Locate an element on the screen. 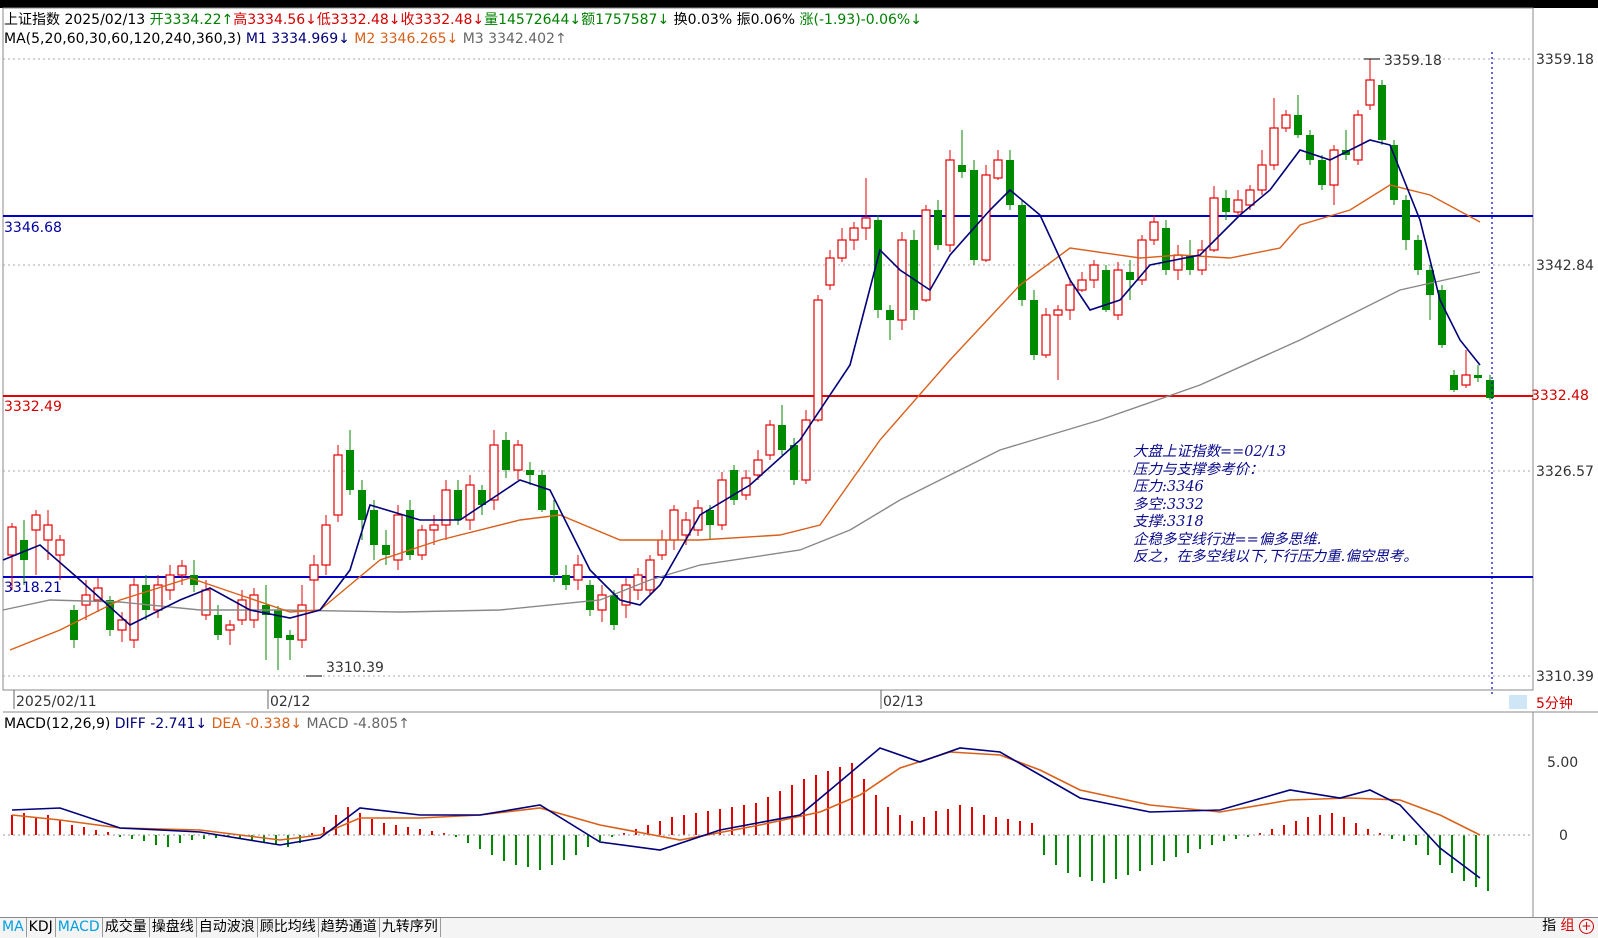 The image size is (1598, 938). macd-axis-5: 5.00 is located at coordinates (1562, 763).